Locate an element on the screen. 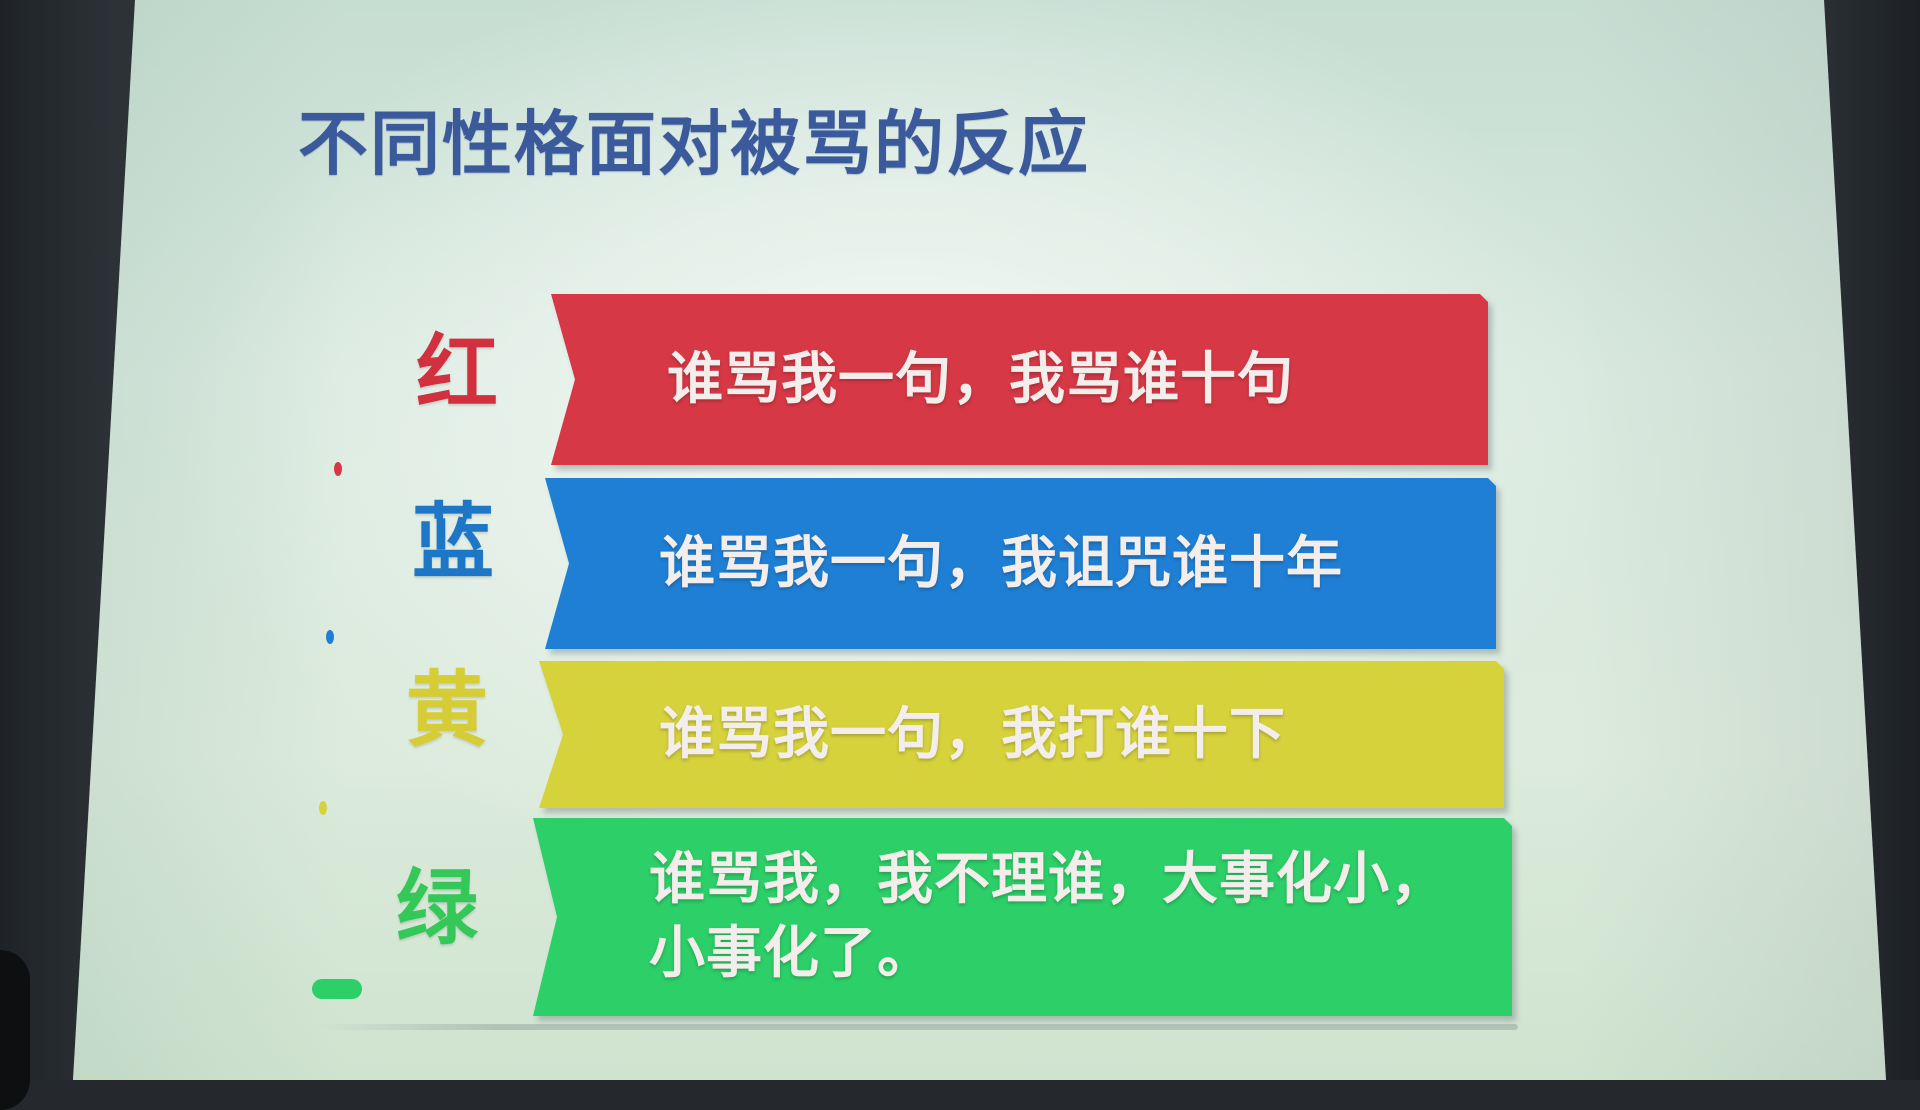 The width and height of the screenshot is (1920, 1110). band-green: 谁骂我，我不理谁，大事化小， 小事化了。 is located at coordinates (1022, 917).